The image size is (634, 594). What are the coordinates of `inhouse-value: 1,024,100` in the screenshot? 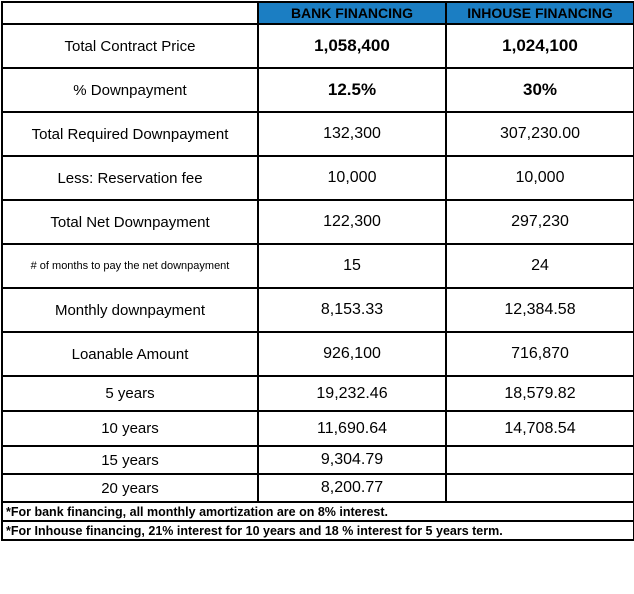 It's located at (539, 46).